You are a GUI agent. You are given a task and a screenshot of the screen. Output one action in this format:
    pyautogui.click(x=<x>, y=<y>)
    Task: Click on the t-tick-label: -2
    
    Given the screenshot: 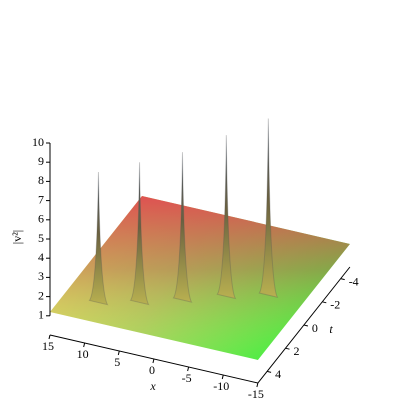 What is the action you would take?
    pyautogui.click(x=335, y=305)
    